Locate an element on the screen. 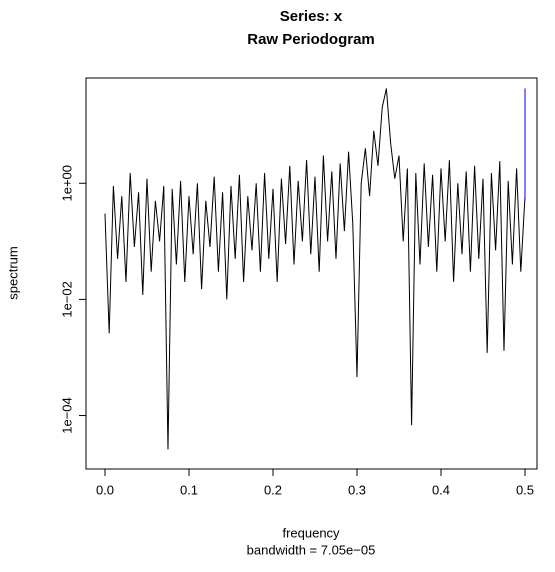 This screenshot has height=572, width=555. x-tick-label: 0.1 is located at coordinates (189, 489).